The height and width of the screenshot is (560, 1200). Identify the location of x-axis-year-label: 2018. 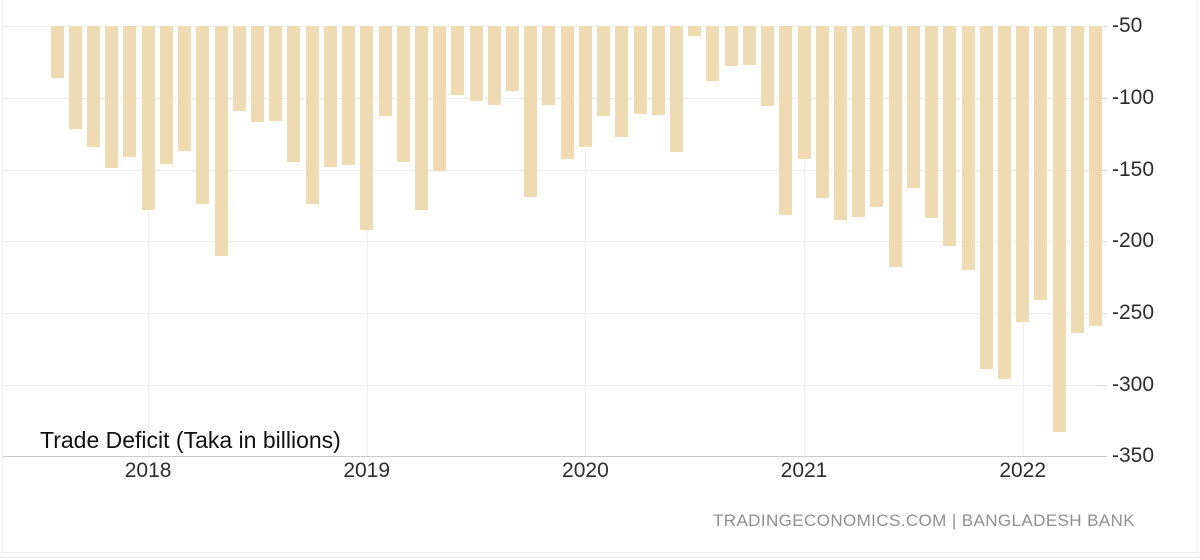
(148, 471).